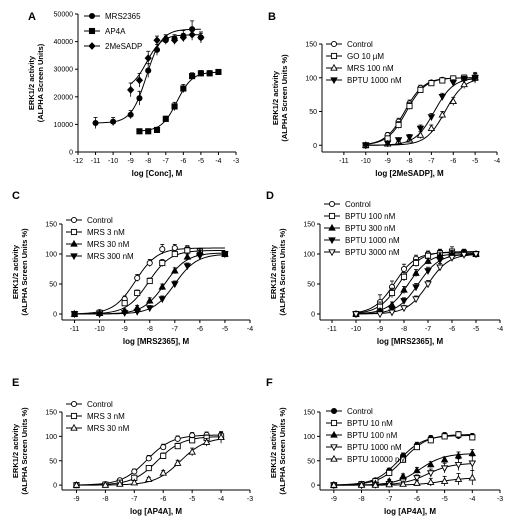 The image size is (512, 520). Describe the element at coordinates (64, 15) in the screenshot. I see `y-tick-label: 50000` at that location.